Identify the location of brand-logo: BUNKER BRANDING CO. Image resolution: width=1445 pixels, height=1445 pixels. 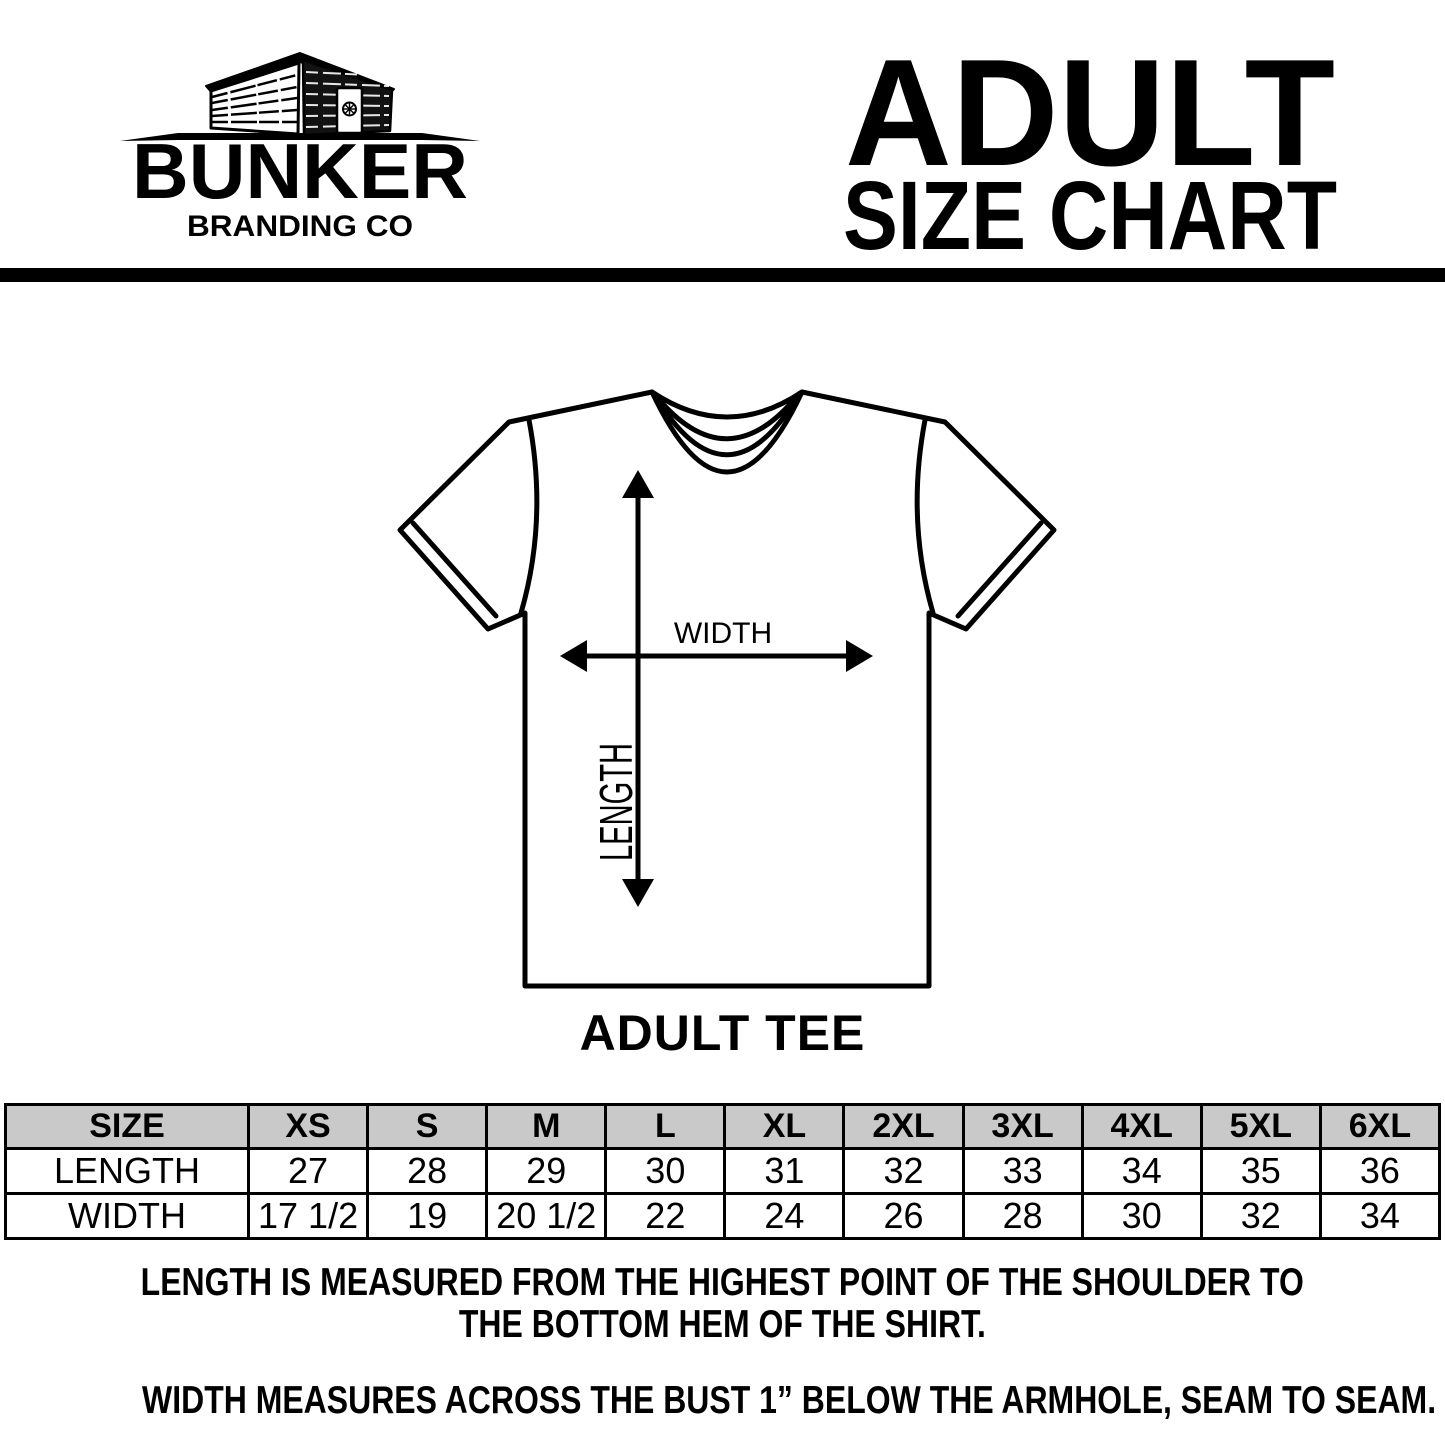
(300, 147).